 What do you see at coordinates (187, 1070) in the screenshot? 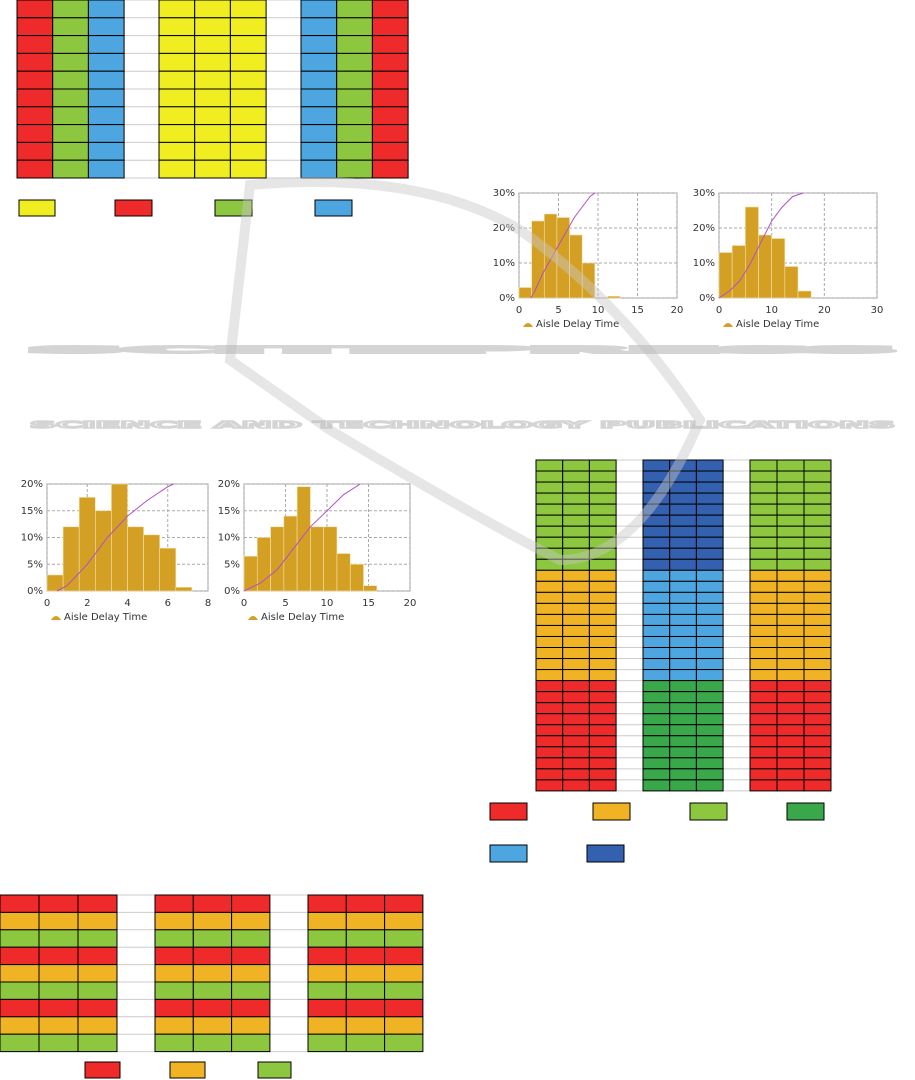
I see `legend-swatch` at bounding box center [187, 1070].